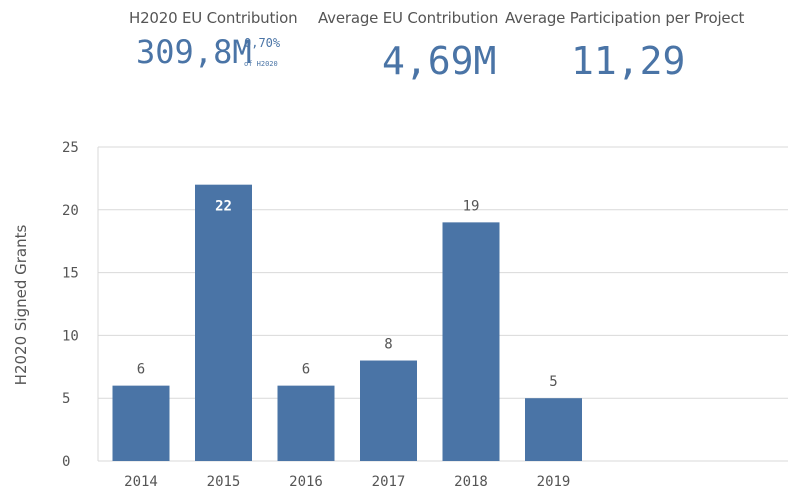 This screenshot has width=788, height=492. I want to click on x-tick-label: 2017, so click(389, 482).